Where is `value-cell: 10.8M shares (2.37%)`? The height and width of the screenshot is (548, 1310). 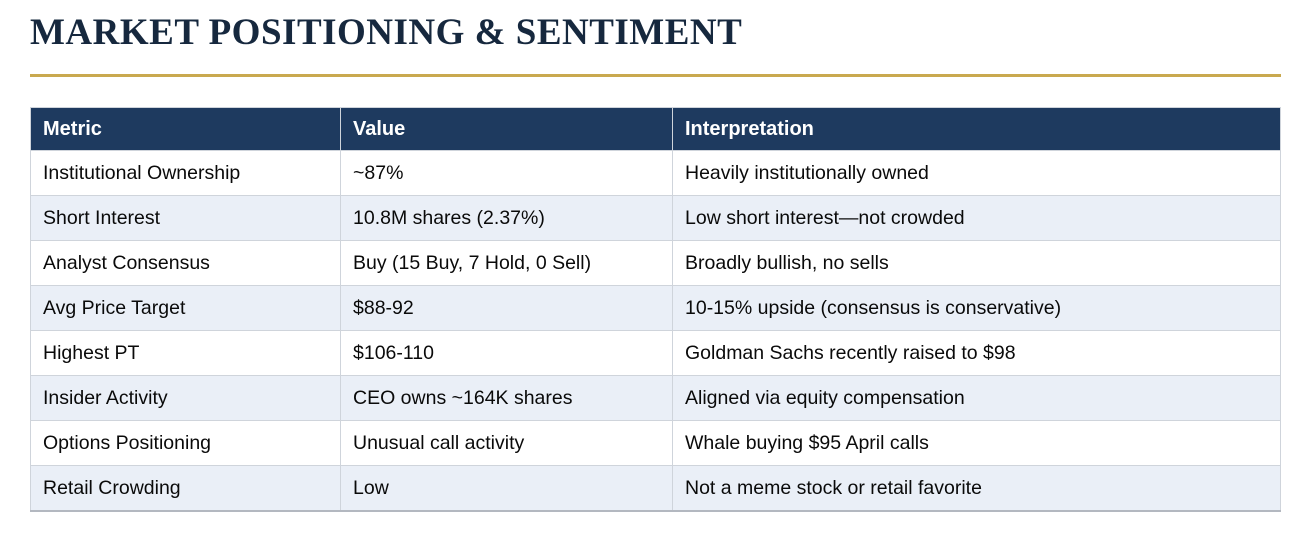
value-cell: 10.8M shares (2.37%) is located at coordinates (506, 218).